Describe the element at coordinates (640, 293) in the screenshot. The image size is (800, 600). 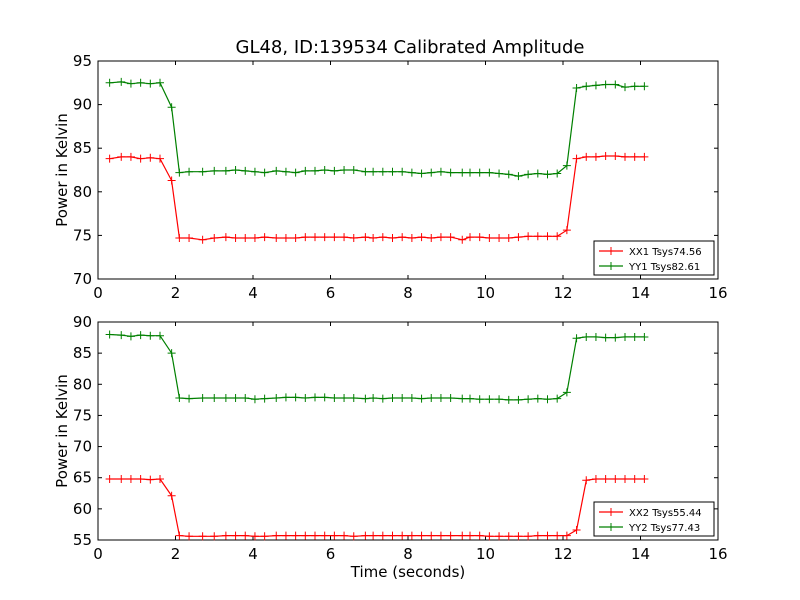
I see `x-tick-label: 14` at that location.